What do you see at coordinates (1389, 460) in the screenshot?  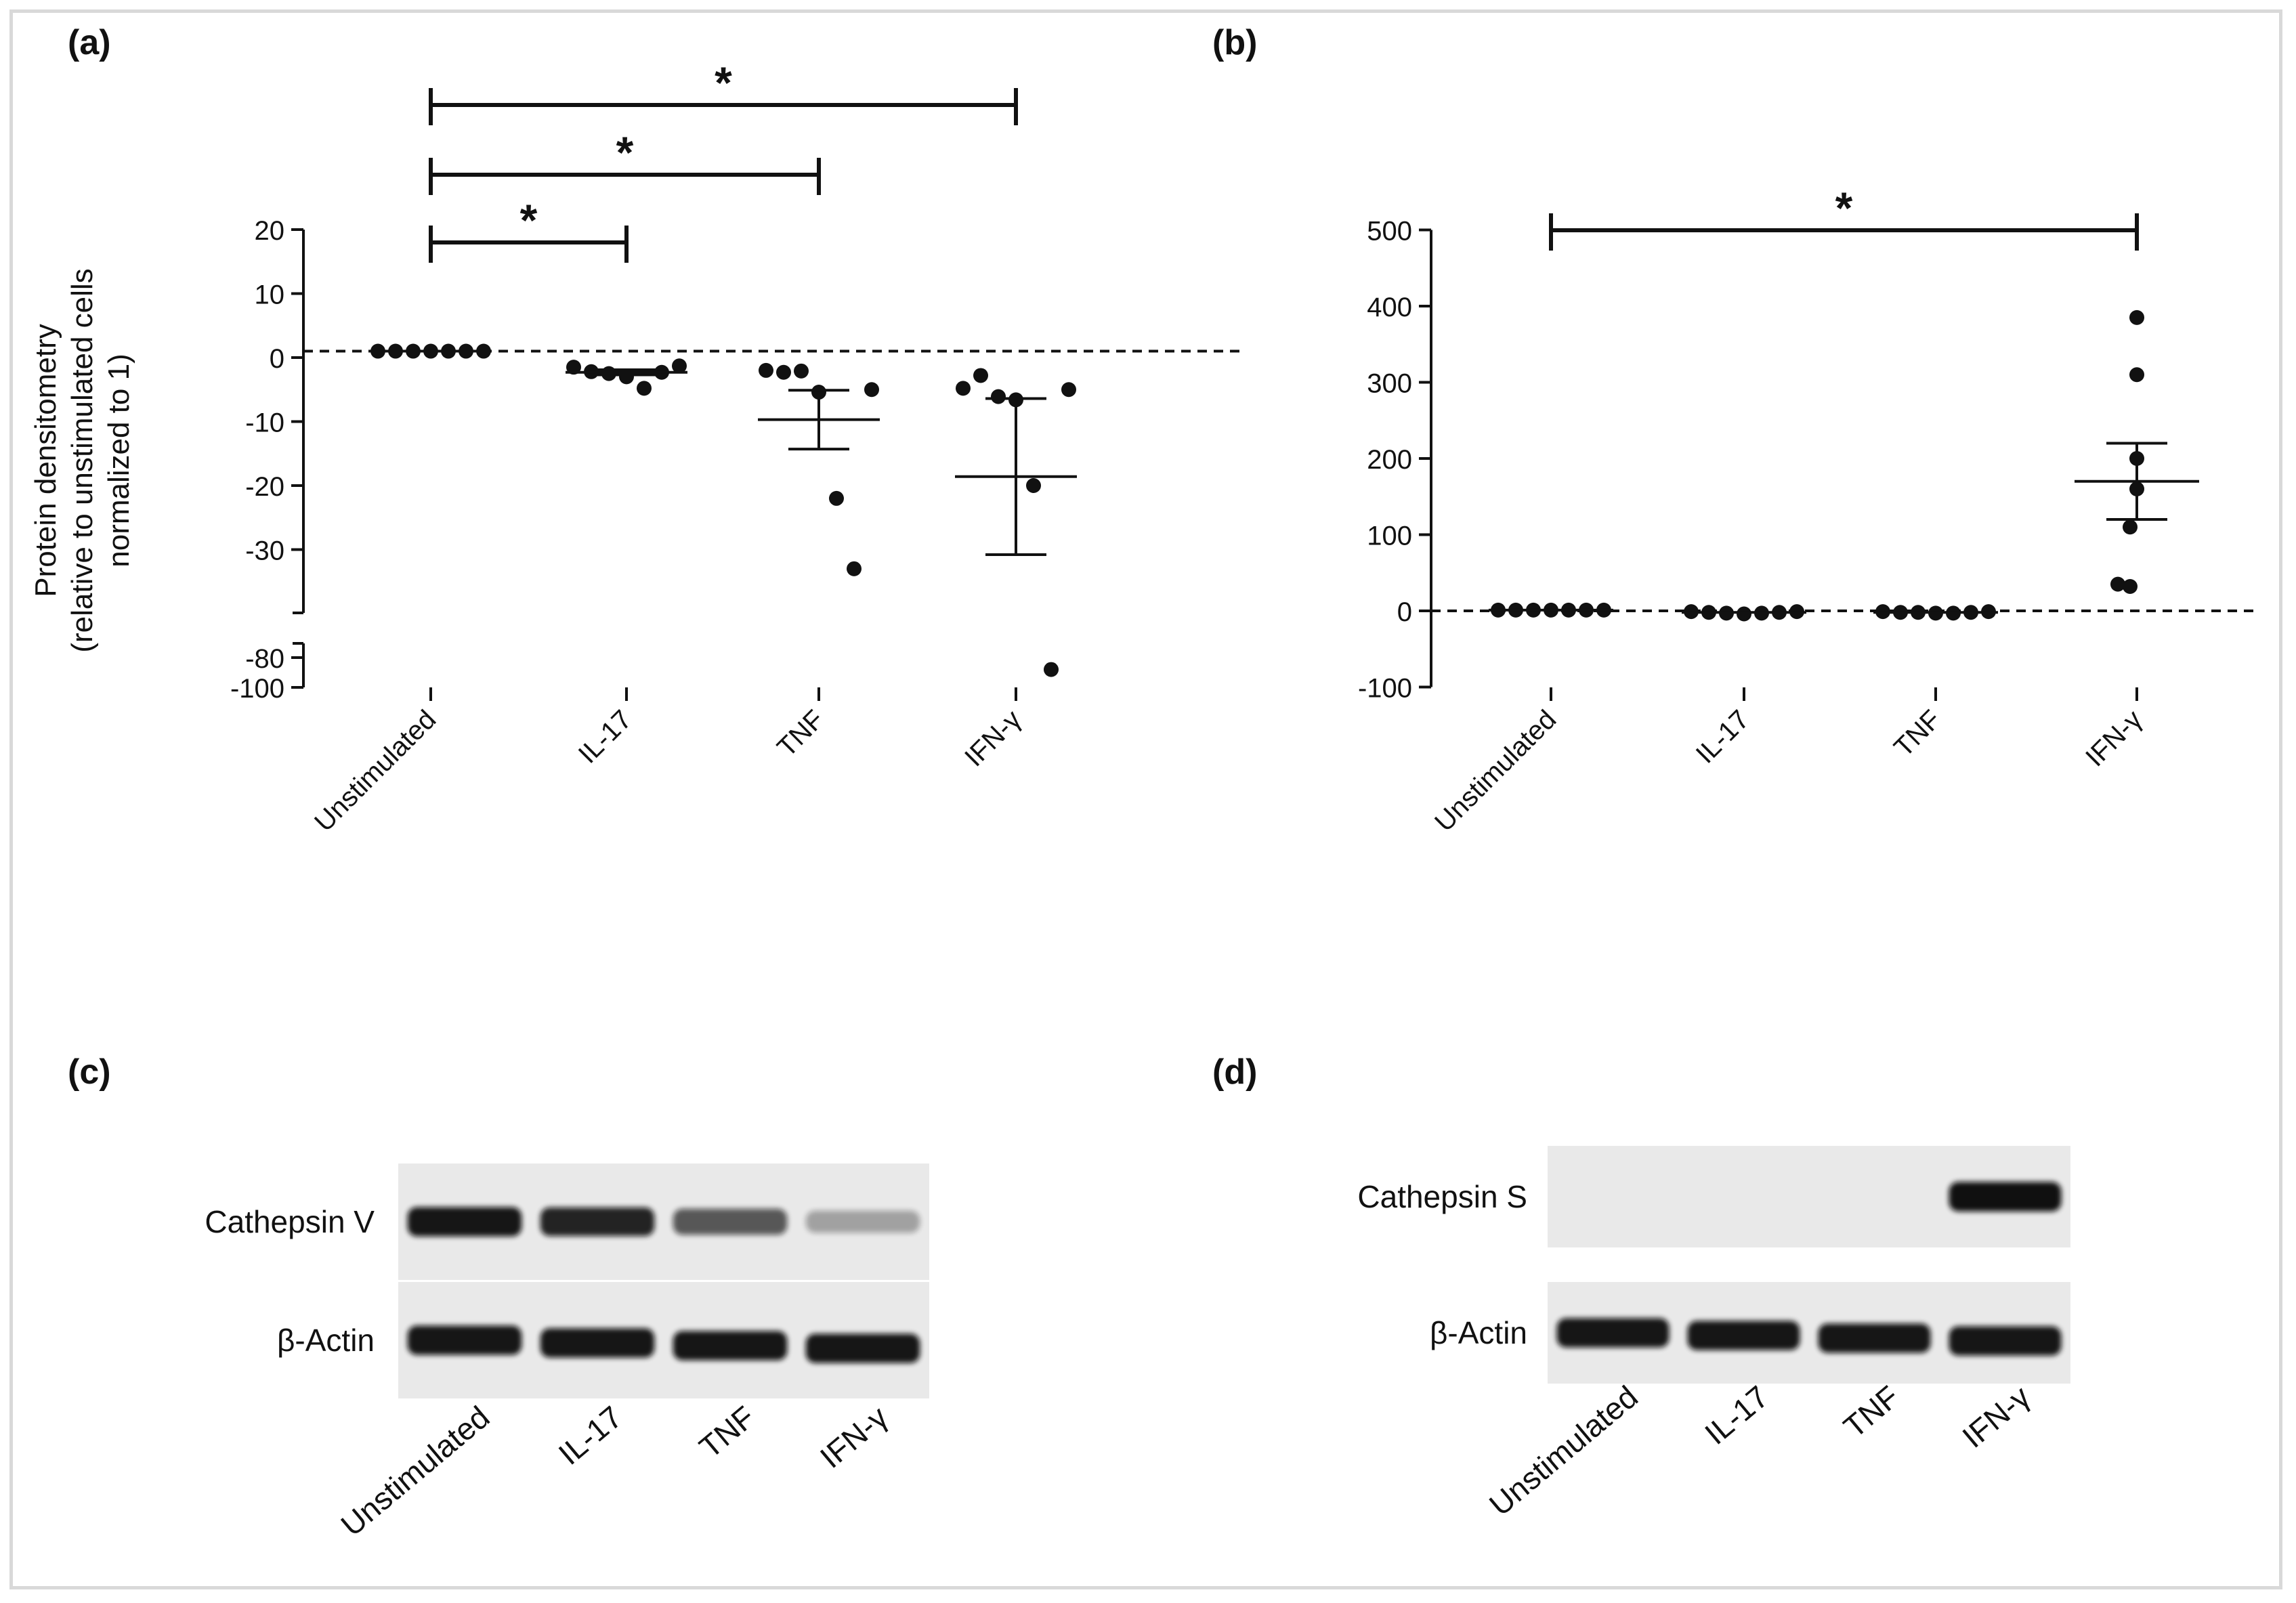 I see `y-tick-label: 200` at bounding box center [1389, 460].